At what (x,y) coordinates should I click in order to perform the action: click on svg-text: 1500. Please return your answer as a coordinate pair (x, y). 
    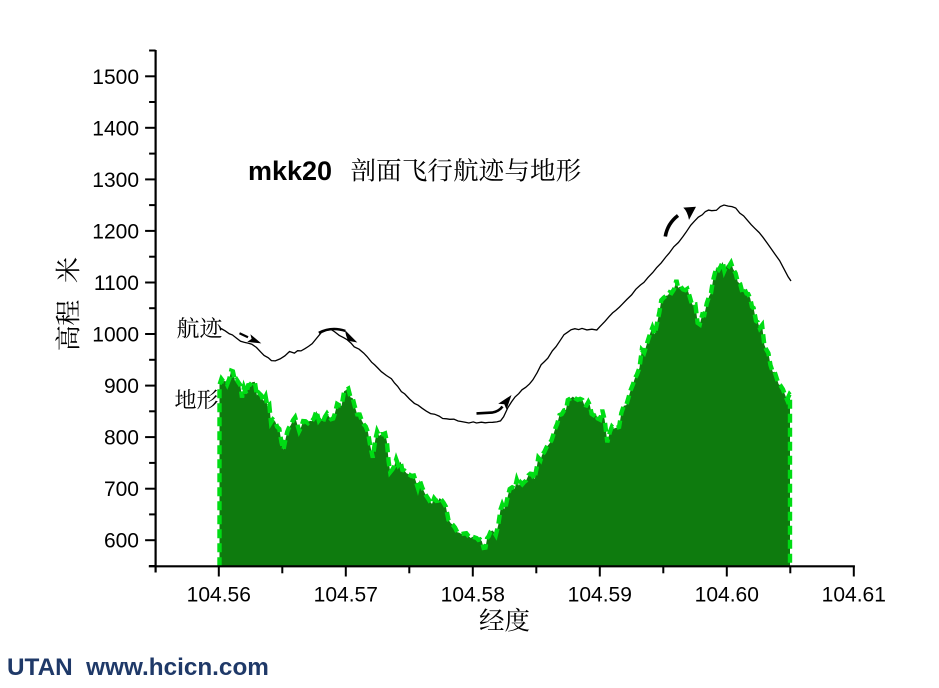
    Looking at the image, I should click on (115, 77).